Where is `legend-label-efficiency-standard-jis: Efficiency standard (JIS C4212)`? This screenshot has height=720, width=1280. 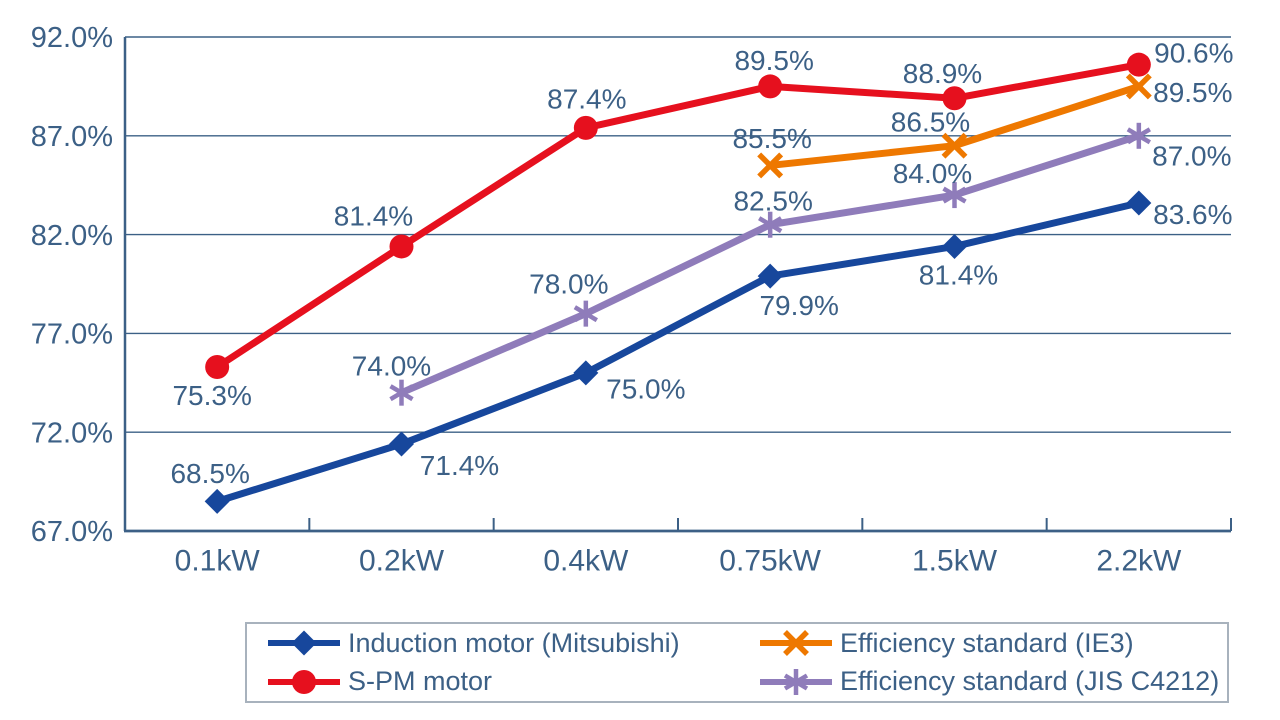 legend-label-efficiency-standard-jis: Efficiency standard (JIS C4212) is located at coordinates (1030, 681).